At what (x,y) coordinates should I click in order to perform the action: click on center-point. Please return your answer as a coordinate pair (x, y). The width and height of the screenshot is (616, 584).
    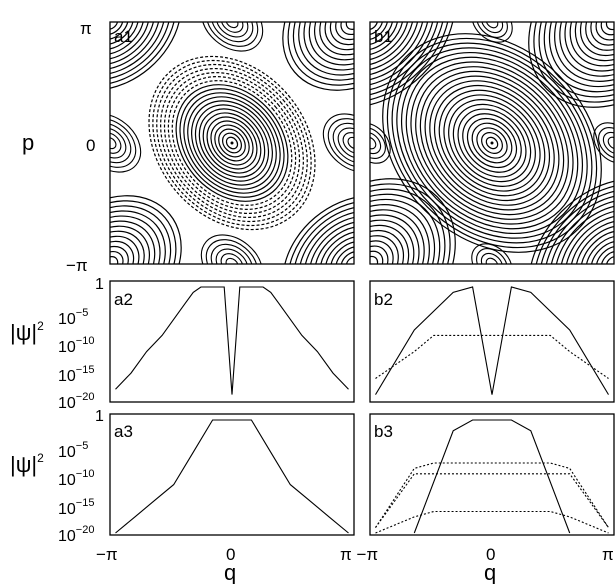
    Looking at the image, I should click on (492, 143).